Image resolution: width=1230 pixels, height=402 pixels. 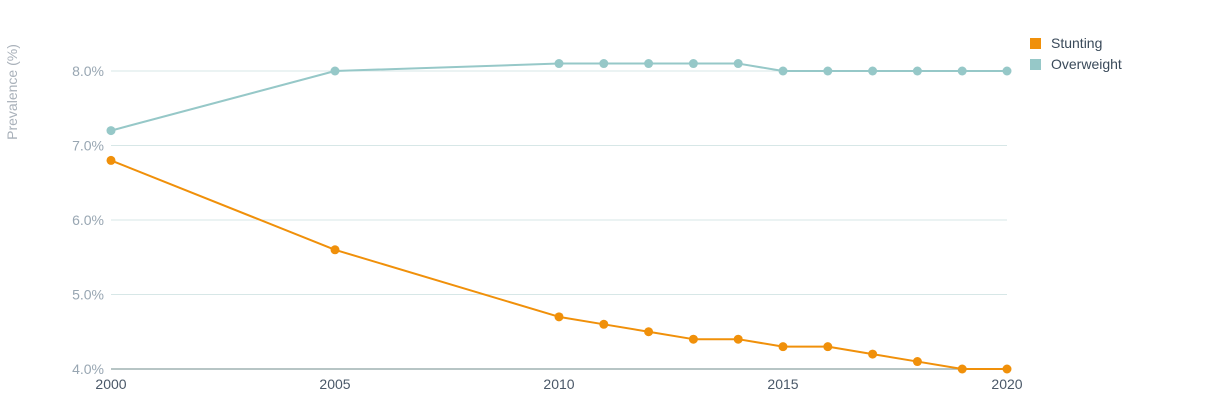 I want to click on legend-swatch-stunting, so click(x=1035, y=43).